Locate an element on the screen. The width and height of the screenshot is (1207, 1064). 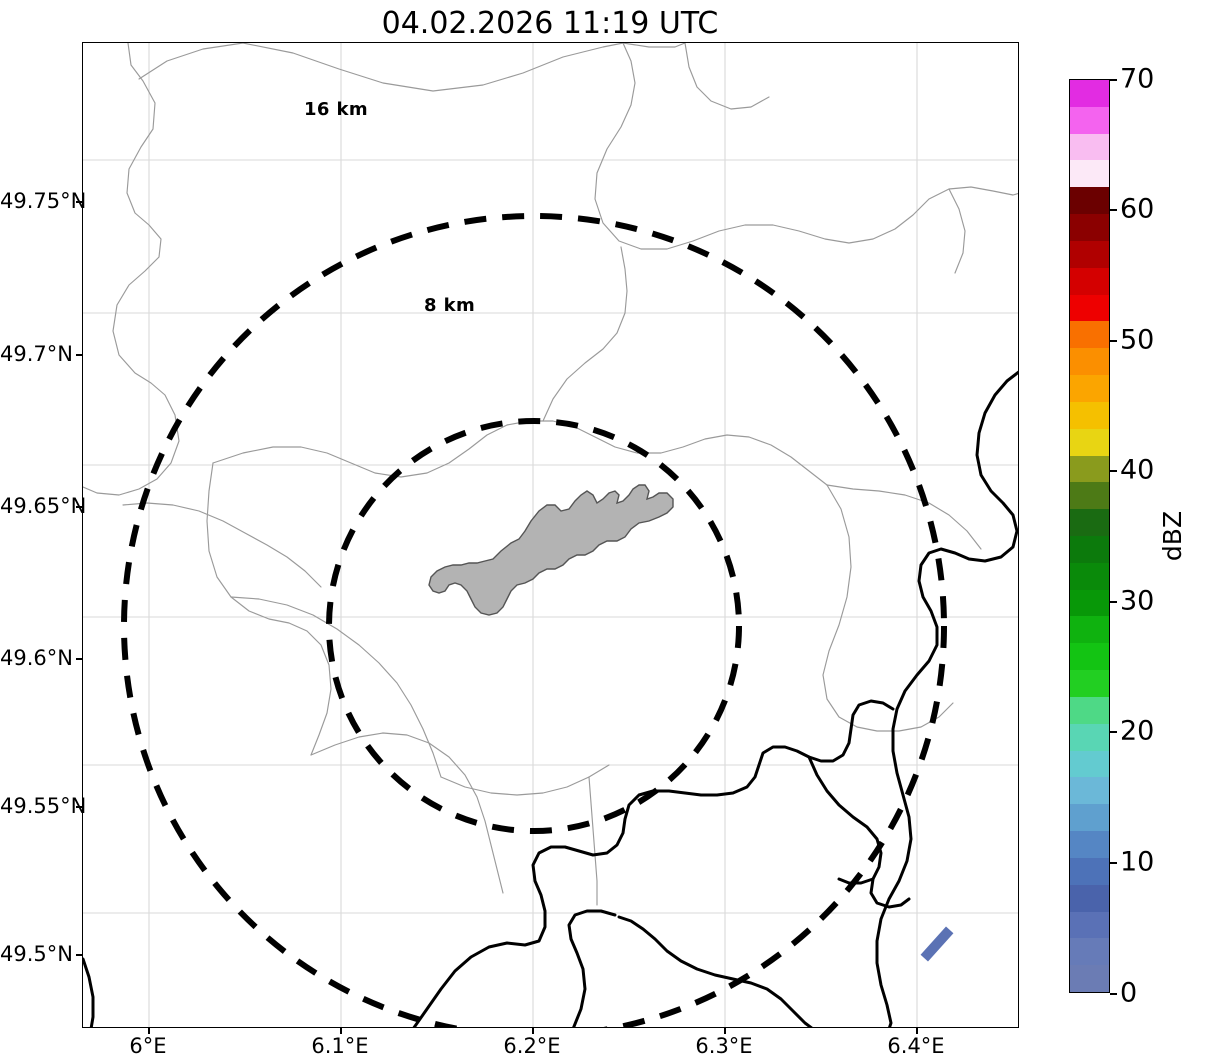
y-tick-label-497: 49.7°N is located at coordinates (36, 354).